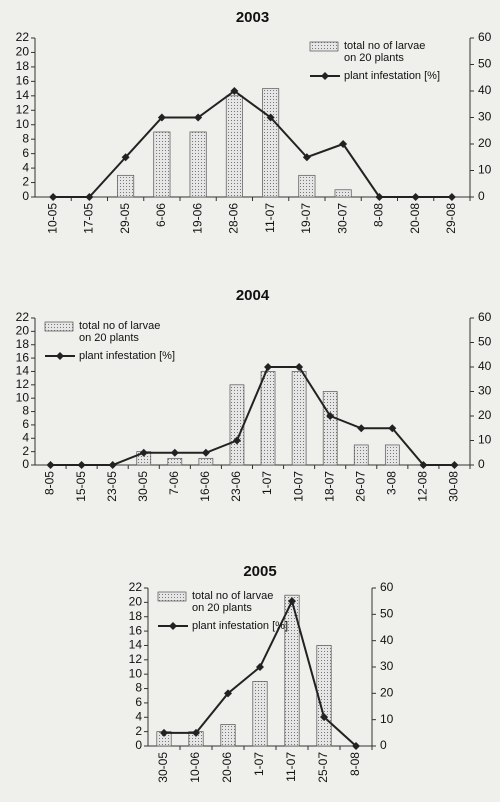  What do you see at coordinates (298, 486) in the screenshot?
I see `x-tick-label: 10-07` at bounding box center [298, 486].